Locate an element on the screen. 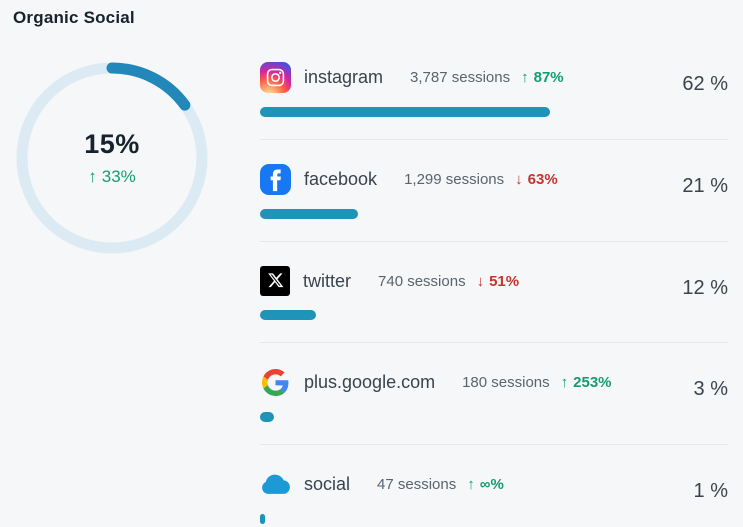 This screenshot has width=743, height=527. change-value: 51% is located at coordinates (504, 281).